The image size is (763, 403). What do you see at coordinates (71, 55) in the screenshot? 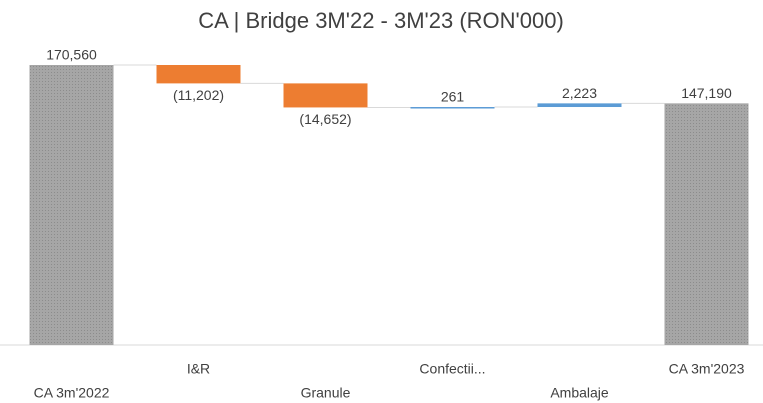
I see `value-label: 170,560` at bounding box center [71, 55].